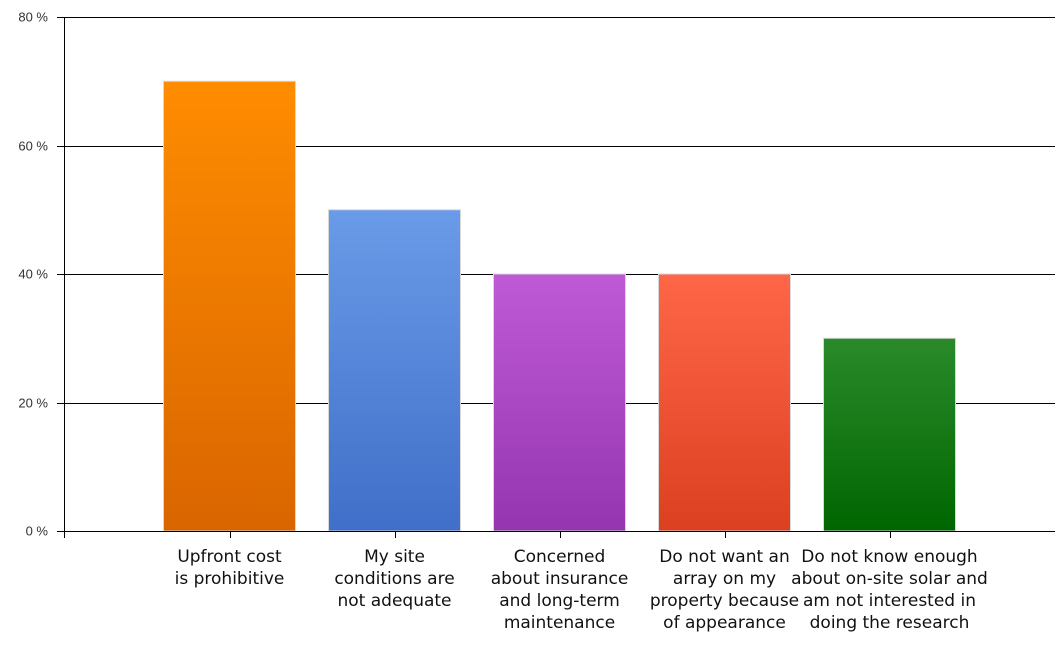 The height and width of the screenshot is (645, 1055). I want to click on category-label-line: My site, so click(394, 557).